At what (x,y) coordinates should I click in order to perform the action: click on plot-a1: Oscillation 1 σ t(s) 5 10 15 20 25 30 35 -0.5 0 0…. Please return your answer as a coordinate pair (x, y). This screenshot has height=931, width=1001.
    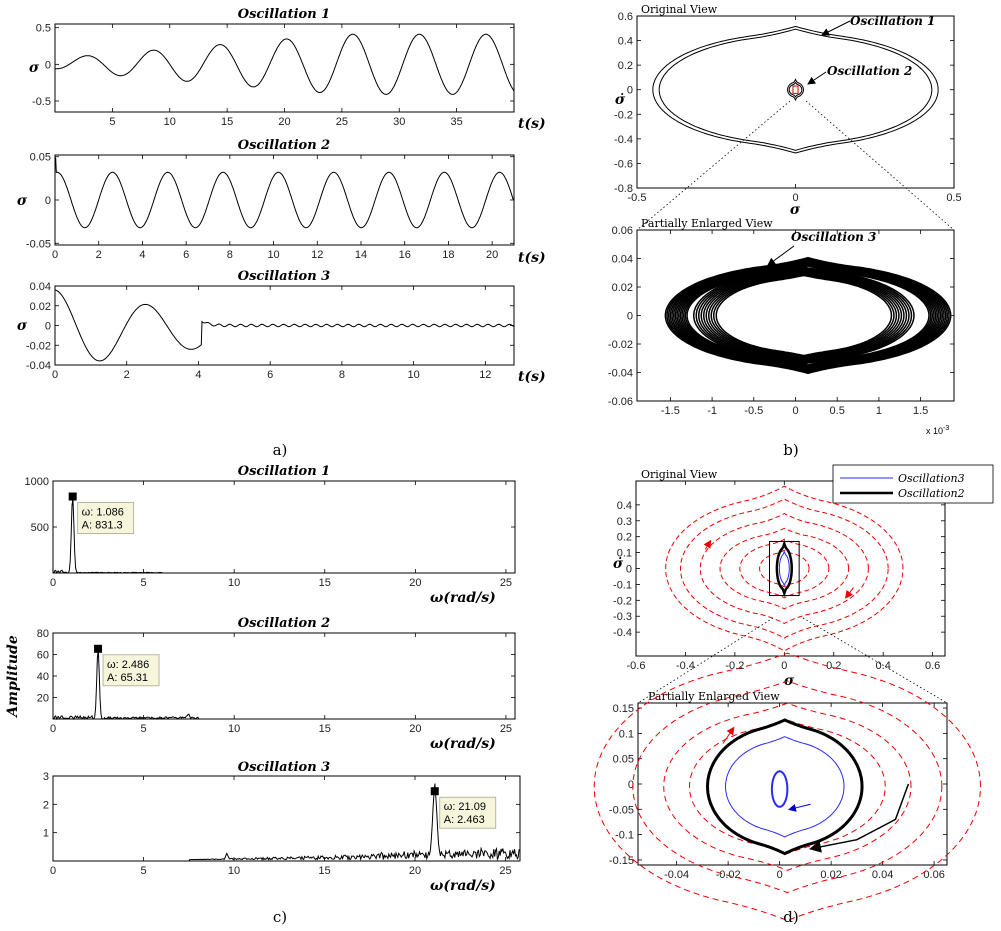
    Looking at the image, I should click on (287, 69).